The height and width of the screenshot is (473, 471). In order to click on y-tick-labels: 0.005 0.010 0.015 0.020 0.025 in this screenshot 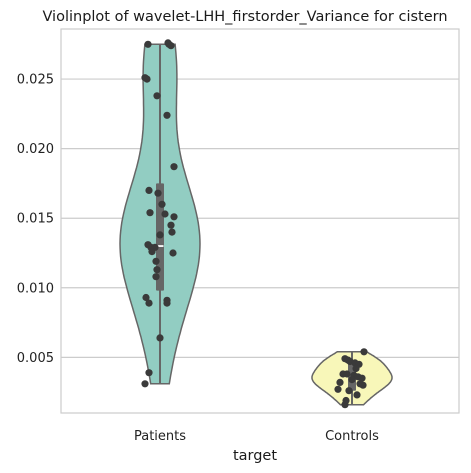, I will do `click(35, 219)`.